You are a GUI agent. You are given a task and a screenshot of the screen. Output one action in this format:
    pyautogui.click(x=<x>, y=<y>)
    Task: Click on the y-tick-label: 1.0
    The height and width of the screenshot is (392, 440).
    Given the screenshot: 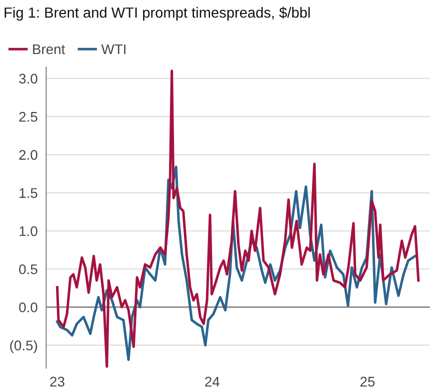 What is the action you would take?
    pyautogui.click(x=29, y=231)
    